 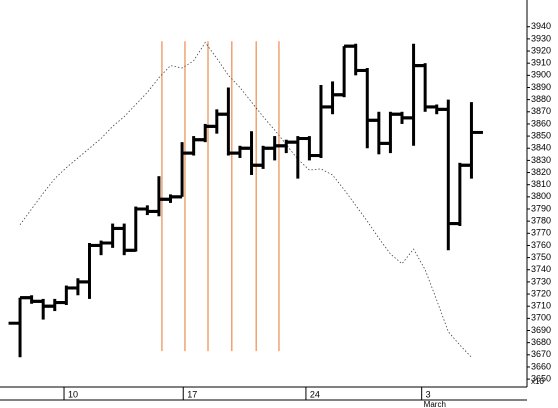 I want to click on y-tick-label: 3890, so click(x=541, y=87).